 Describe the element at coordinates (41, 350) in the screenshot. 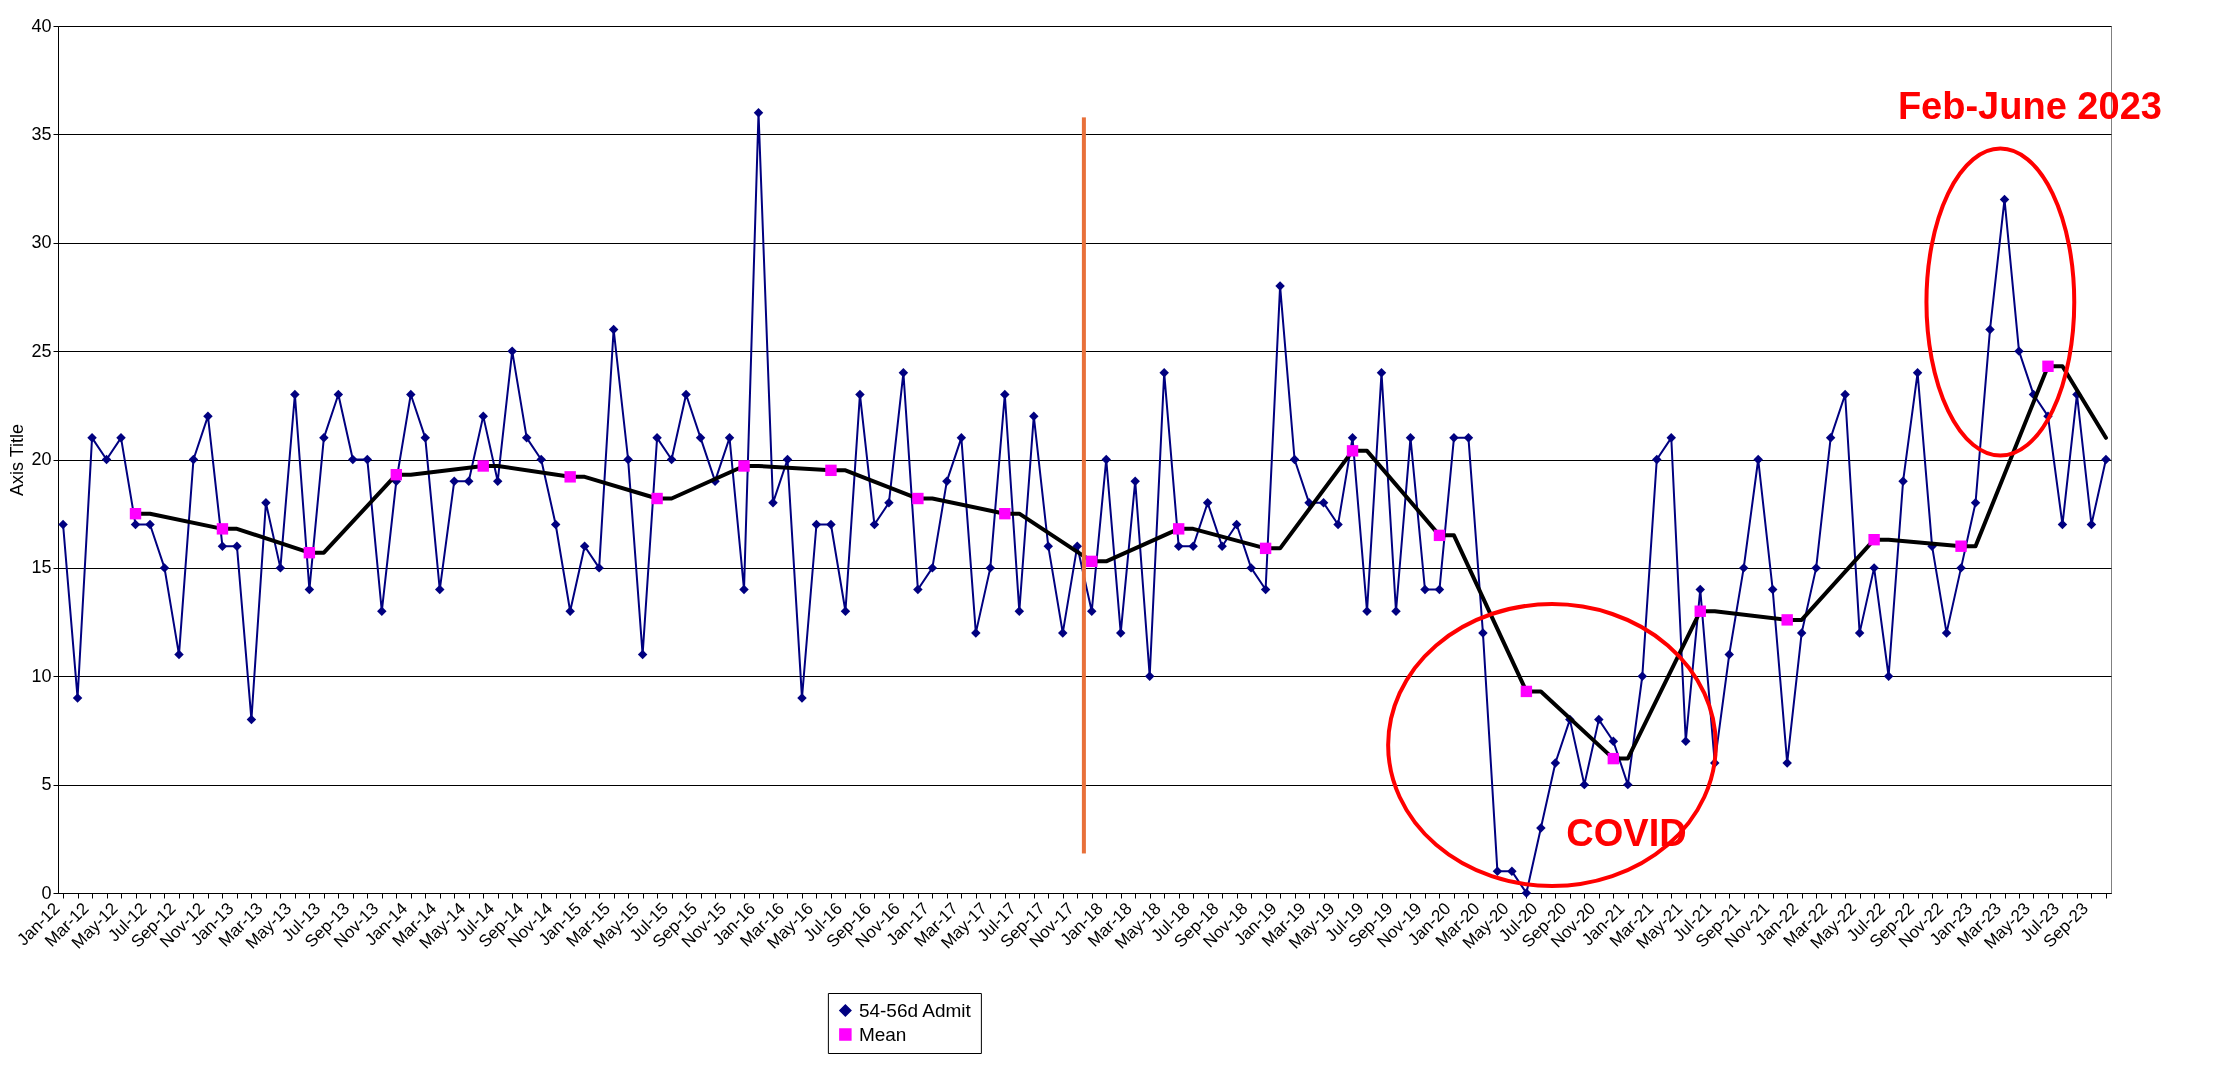

I see `y-tick-label: 25` at that location.